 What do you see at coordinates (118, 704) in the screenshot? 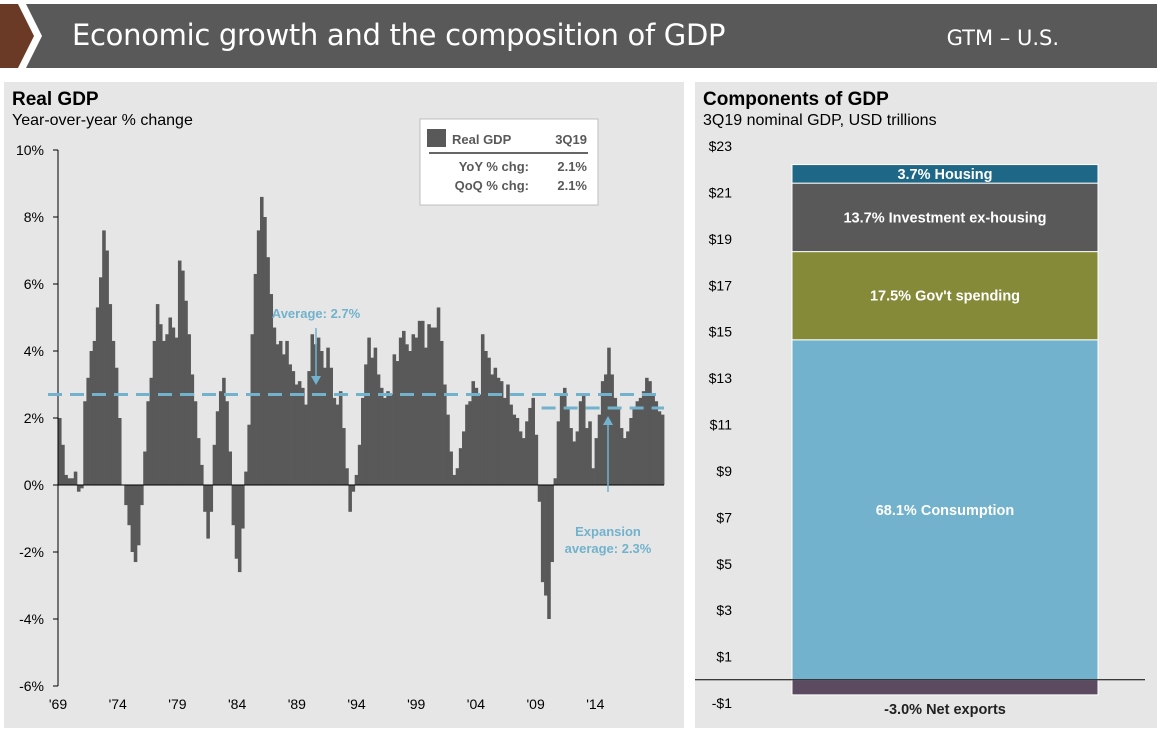
I see `x-tick-label: '74` at bounding box center [118, 704].